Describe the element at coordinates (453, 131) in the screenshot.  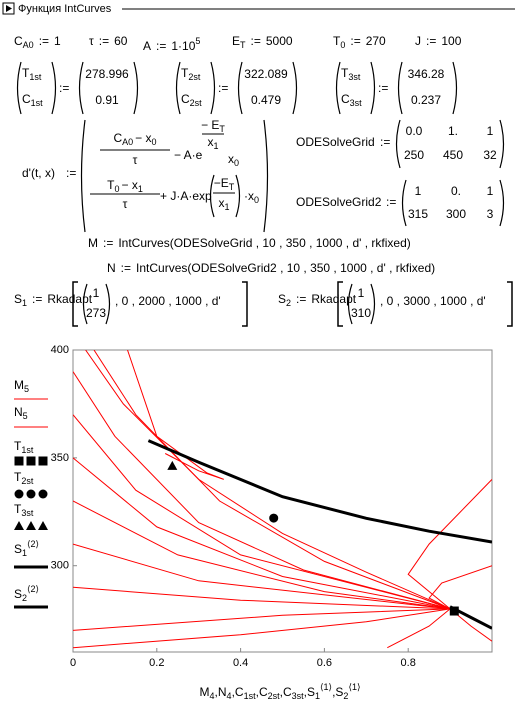
I see `value: 1.` at that location.